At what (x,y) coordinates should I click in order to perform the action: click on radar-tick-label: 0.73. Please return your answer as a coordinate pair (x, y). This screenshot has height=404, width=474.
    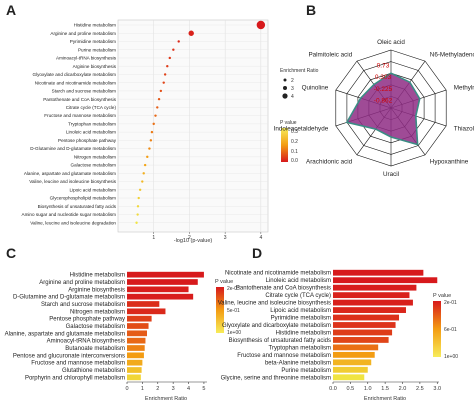
    Looking at the image, I should click on (383, 66).